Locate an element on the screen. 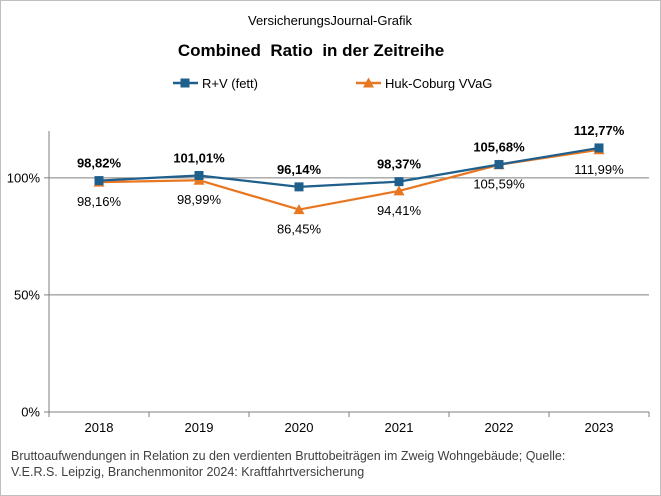 The image size is (661, 496). series-markers is located at coordinates (349, 179).